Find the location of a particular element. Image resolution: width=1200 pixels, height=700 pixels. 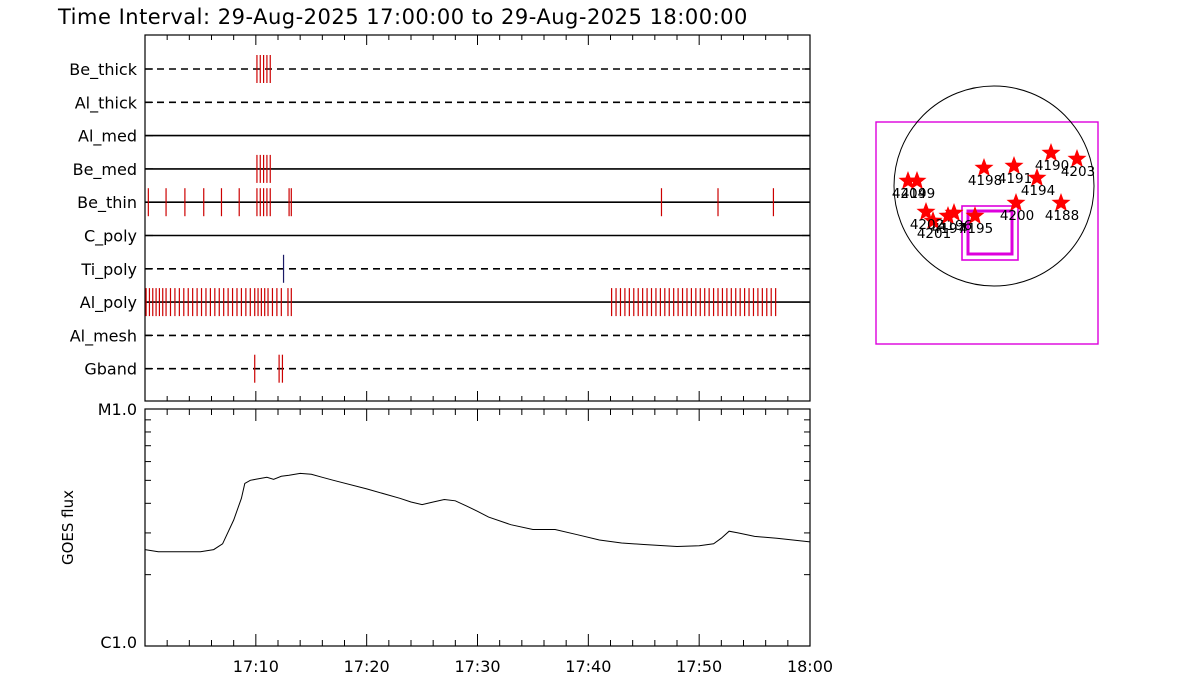

channel-row-al_thick: Al_thick is located at coordinates (442, 103).